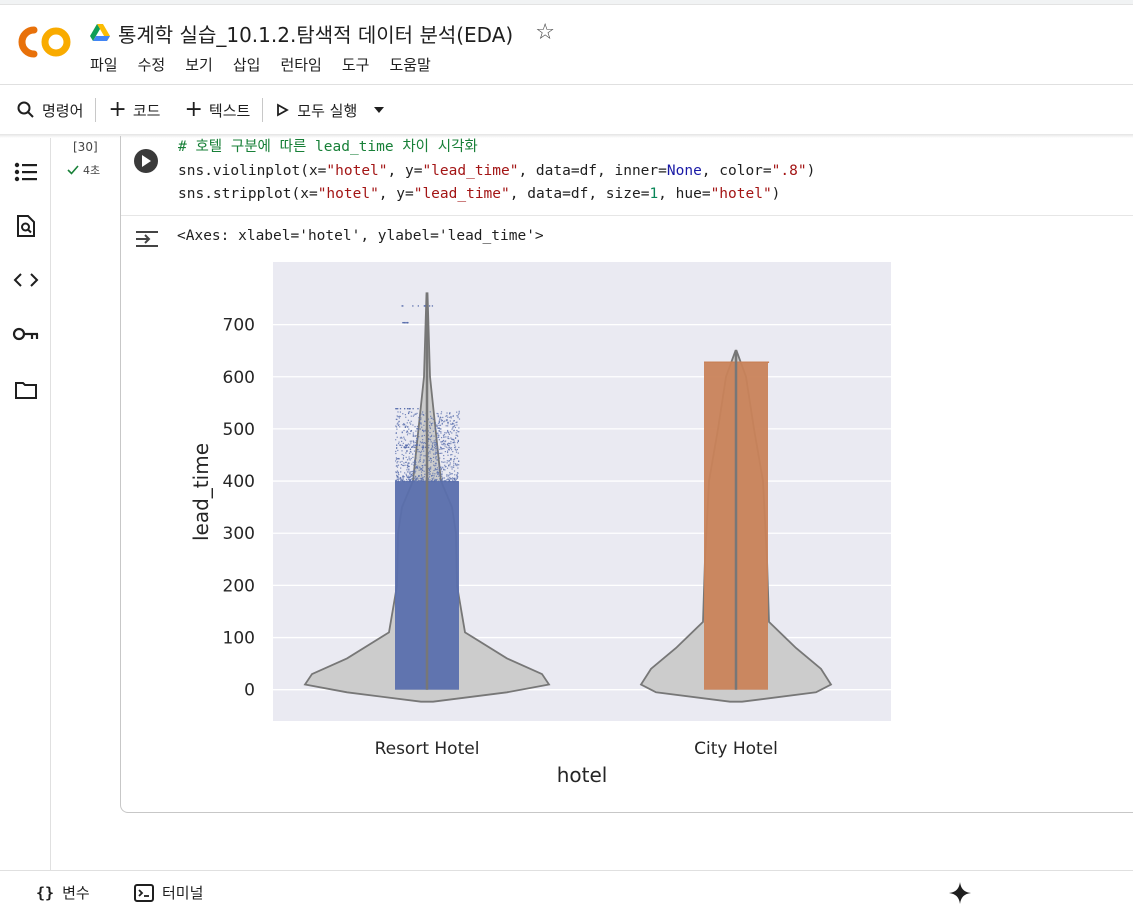 This screenshot has height=913, width=1133. Describe the element at coordinates (239, 326) in the screenshot. I see `y-tick-label: 700` at that location.